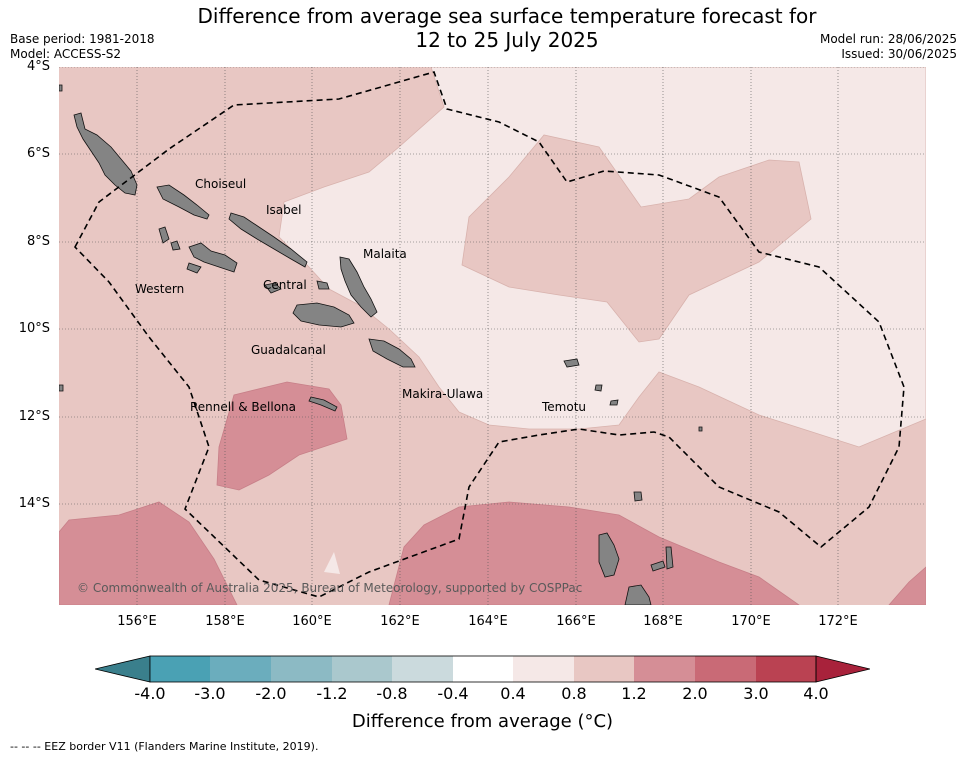 This screenshot has width=965, height=758. What do you see at coordinates (638, 496) in the screenshot?
I see `island-torres` at bounding box center [638, 496].